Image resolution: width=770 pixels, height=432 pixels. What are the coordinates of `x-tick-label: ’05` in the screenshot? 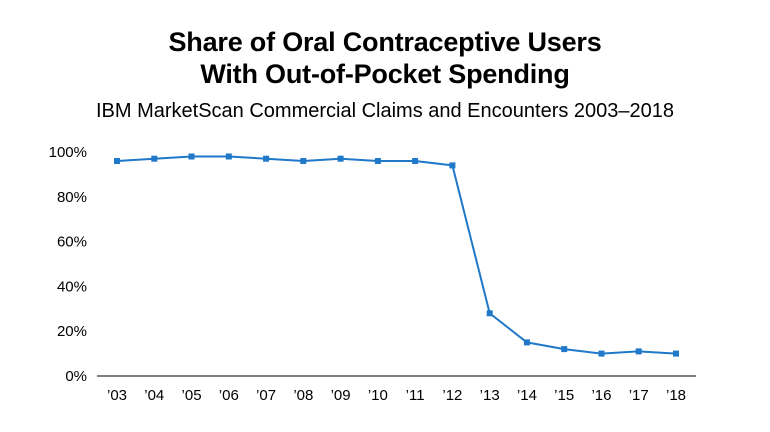 It's located at (192, 395).